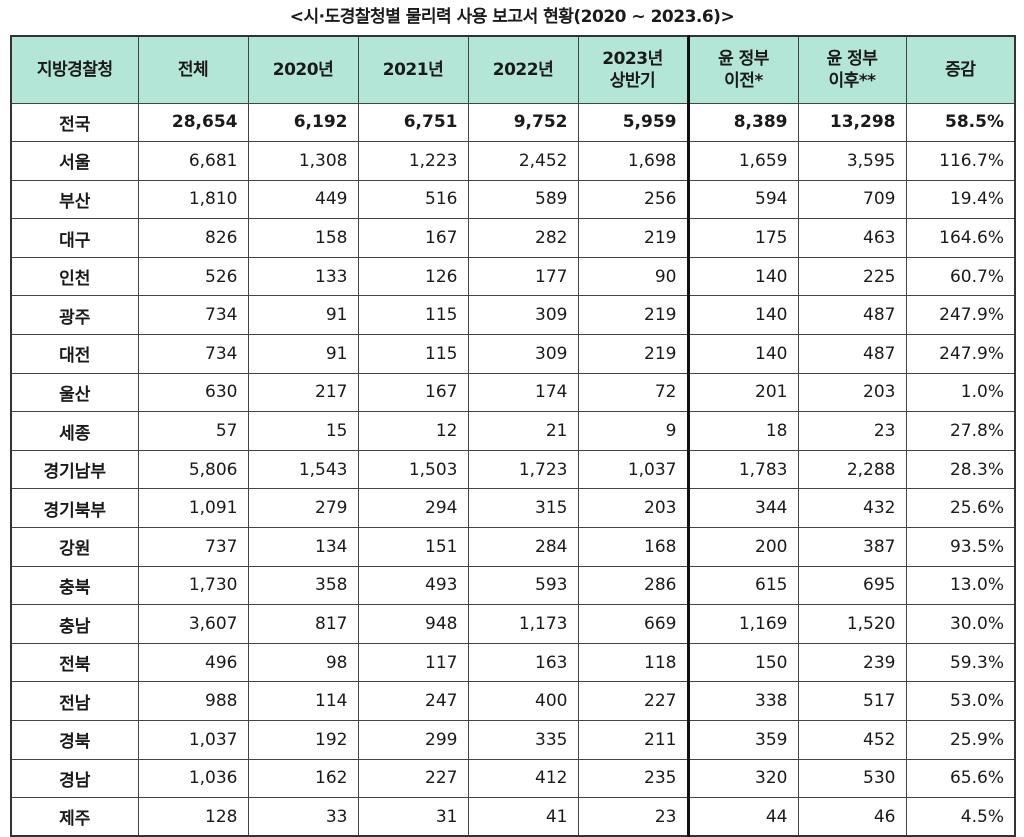 This screenshot has height=837, width=1024. I want to click on value-cell: 6,192, so click(303, 122).